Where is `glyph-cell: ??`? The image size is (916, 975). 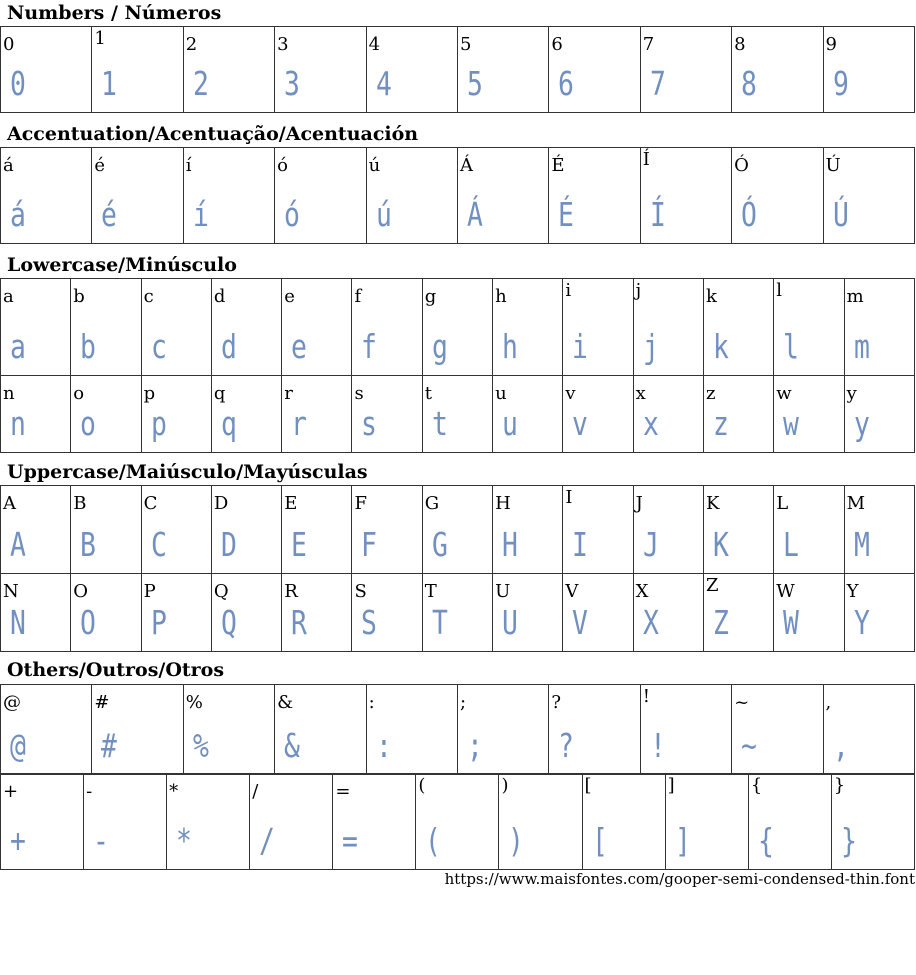
glyph-cell: ?? is located at coordinates (594, 729).